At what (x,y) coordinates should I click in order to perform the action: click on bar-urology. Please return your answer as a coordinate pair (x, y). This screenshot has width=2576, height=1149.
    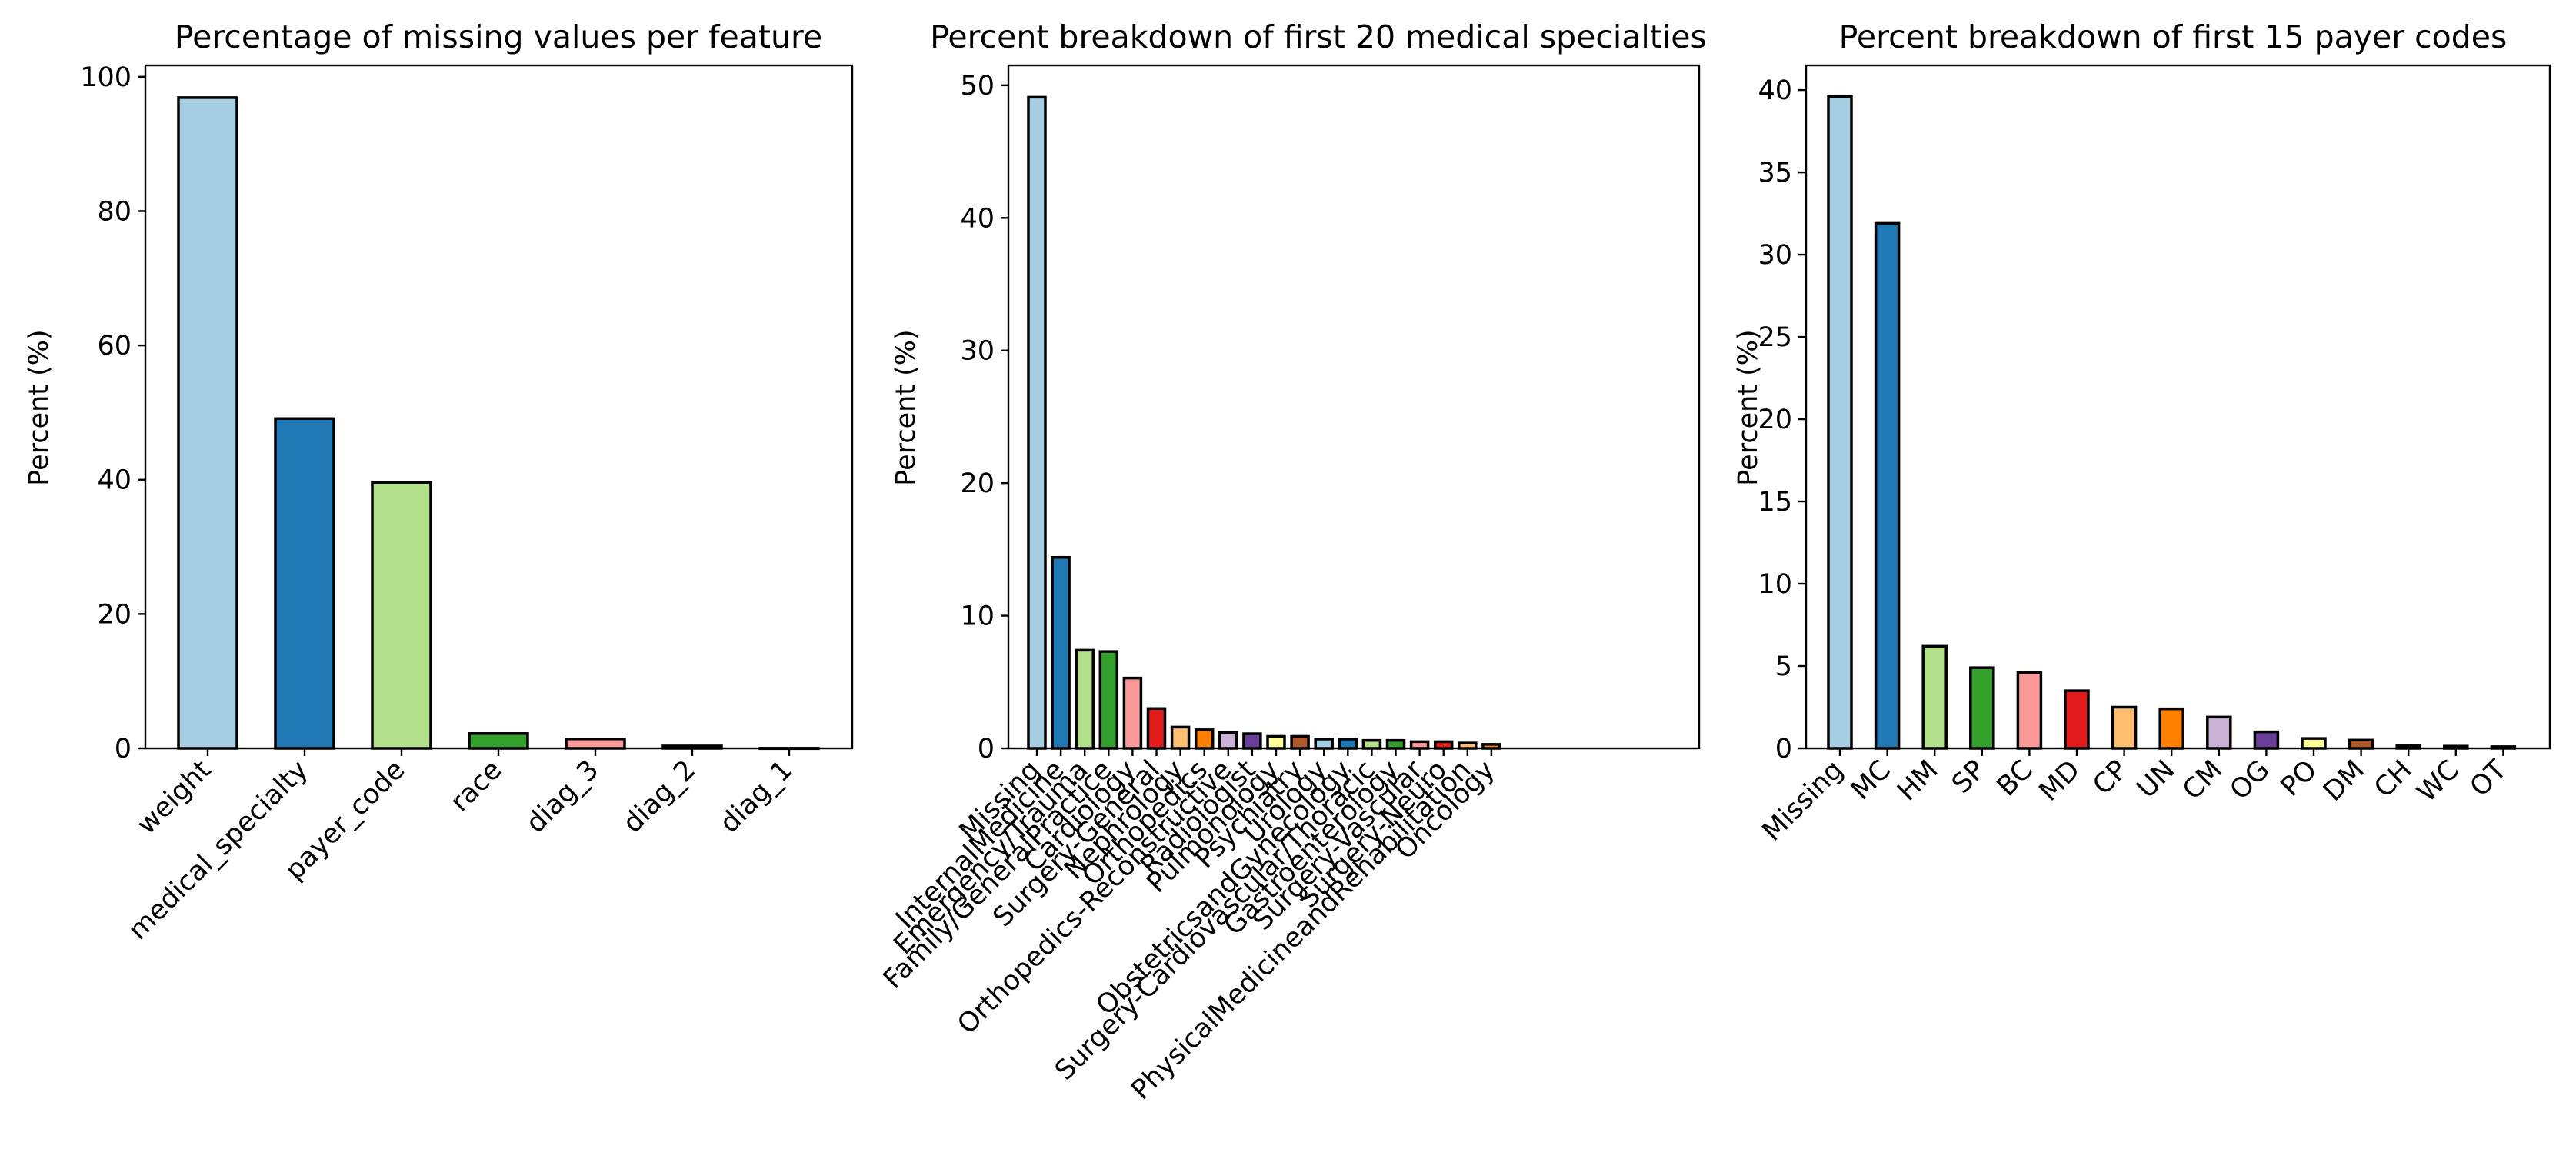
    Looking at the image, I should click on (1324, 744).